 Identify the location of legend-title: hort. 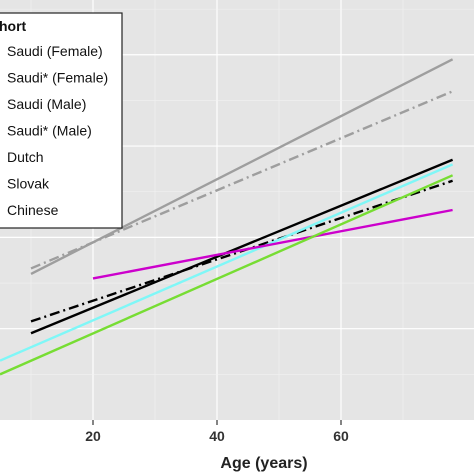
(13, 26).